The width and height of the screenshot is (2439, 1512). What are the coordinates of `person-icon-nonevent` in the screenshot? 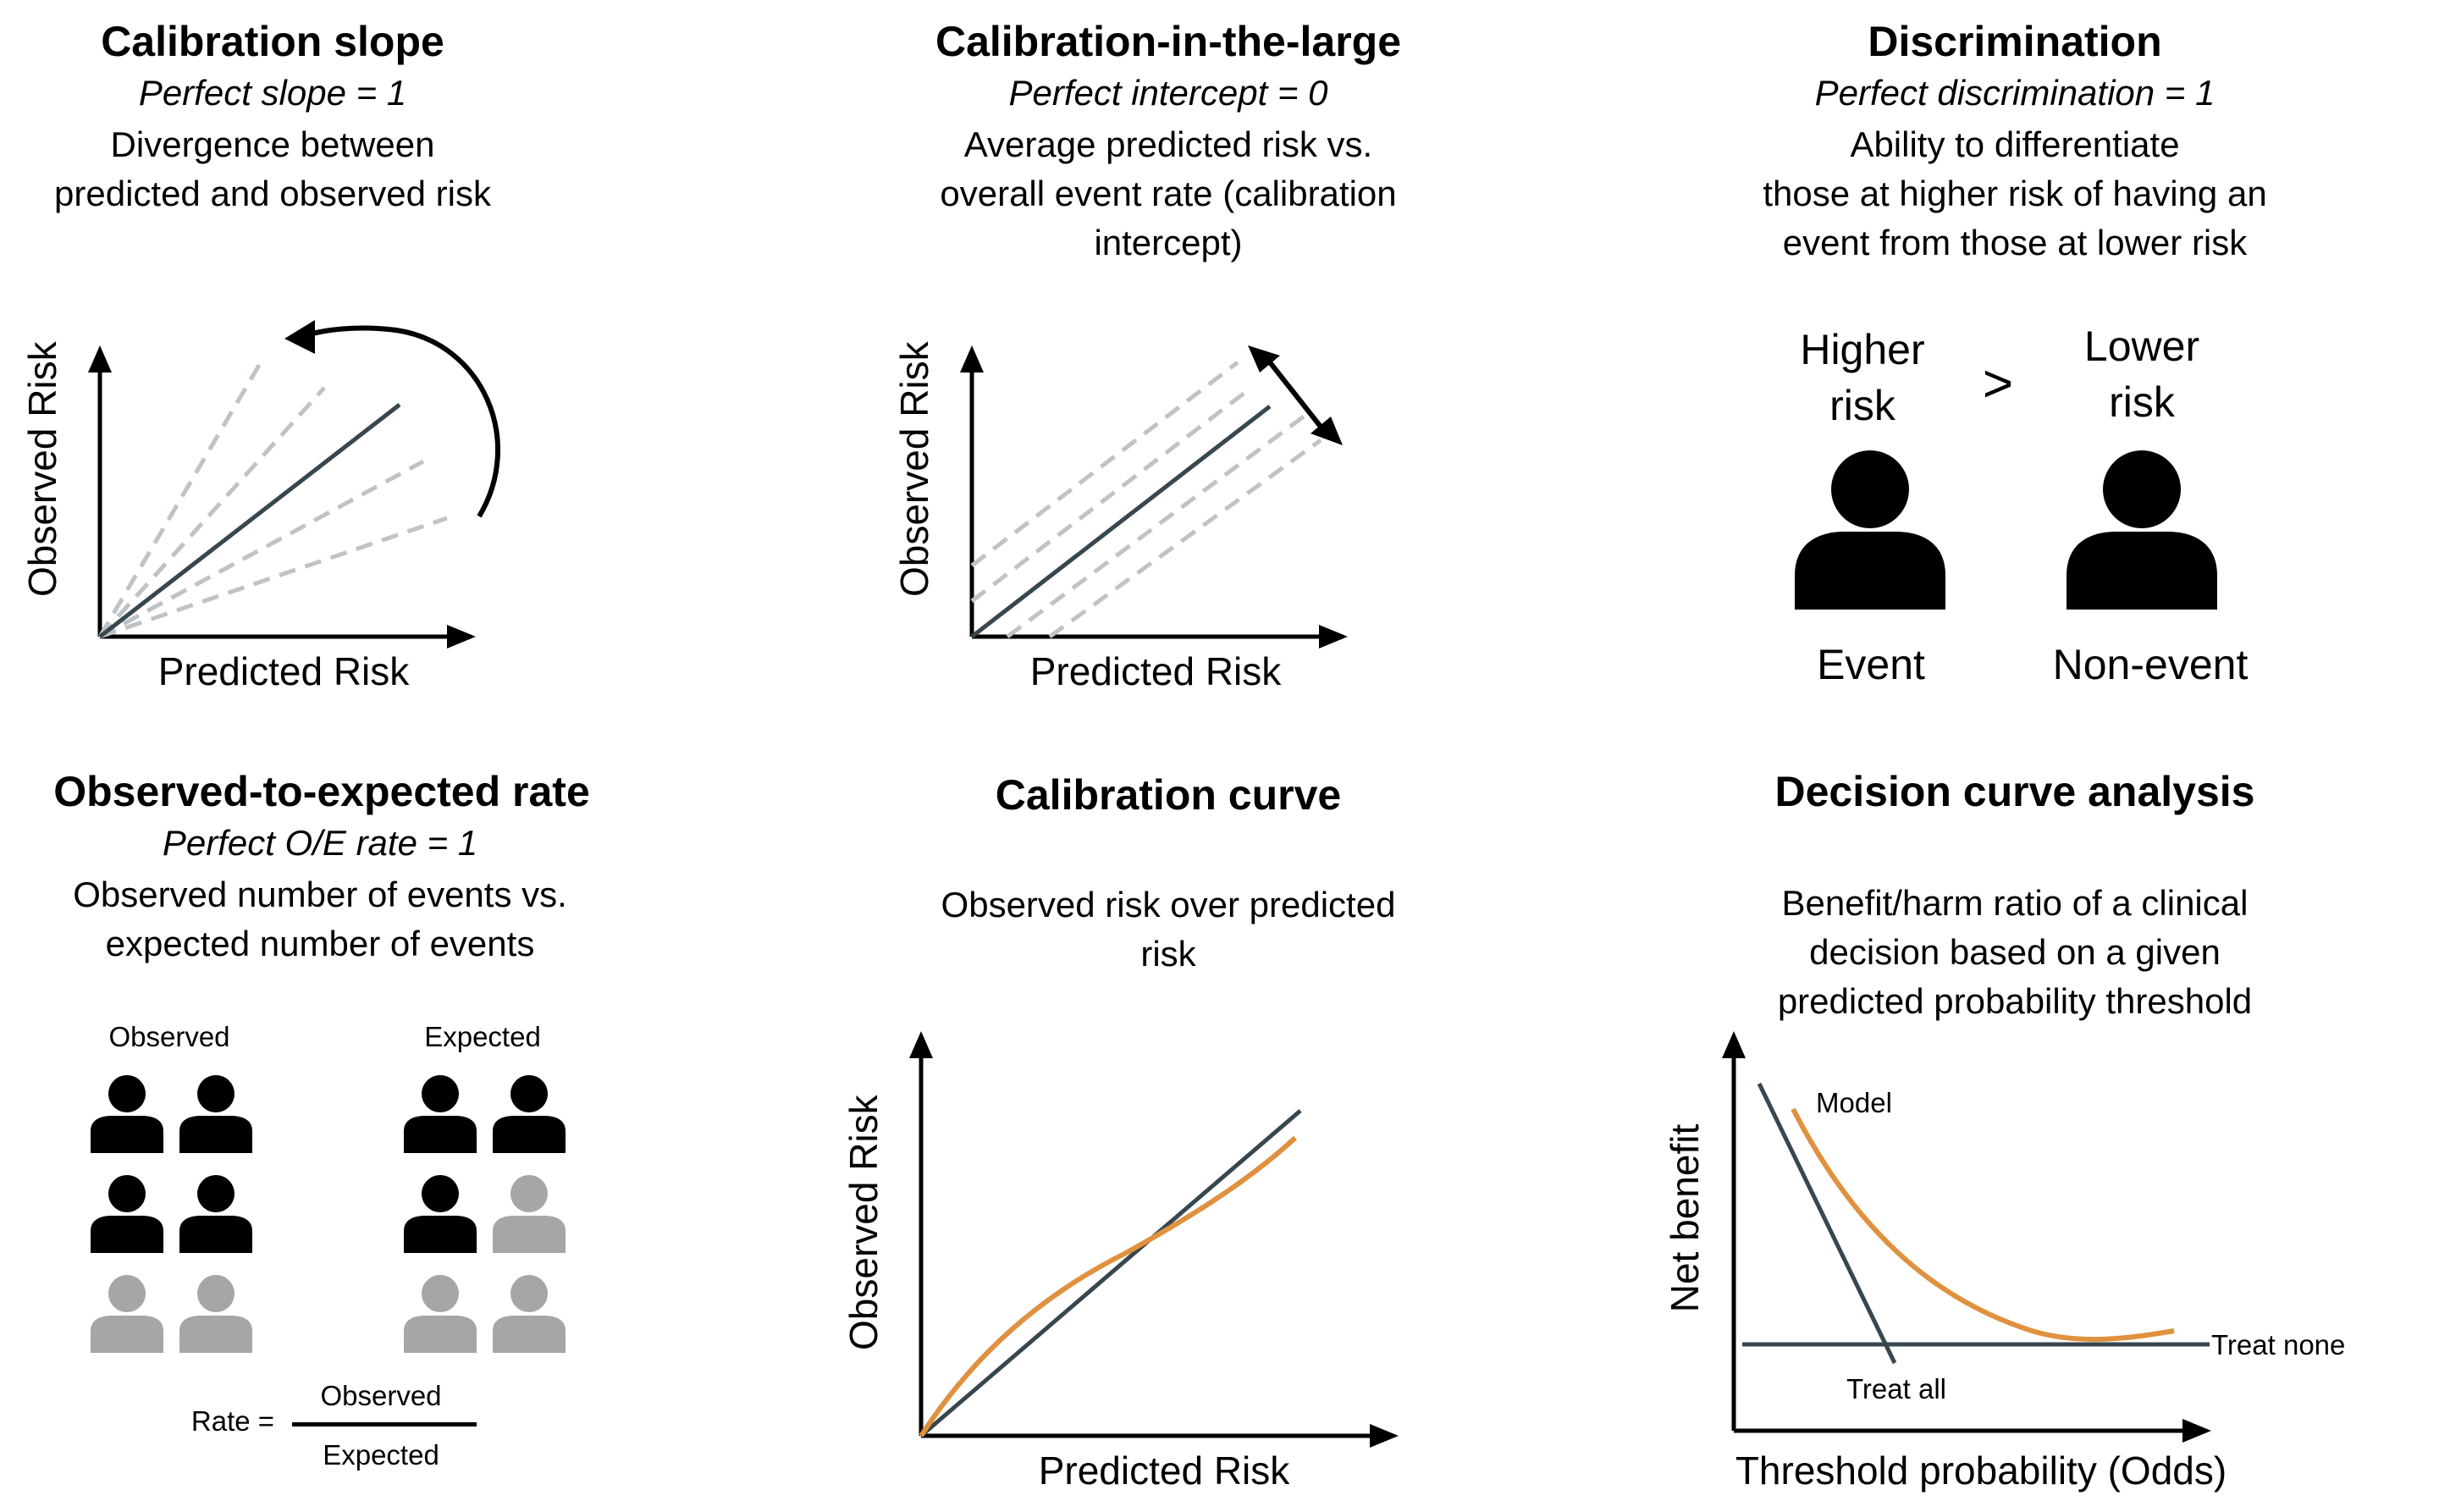 It's located at (2142, 530).